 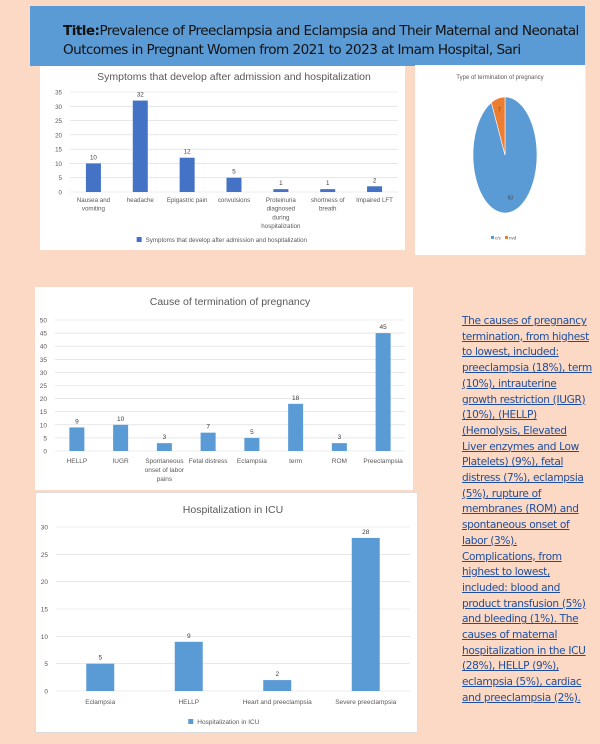 I want to click on data-label: 45, so click(x=384, y=327).